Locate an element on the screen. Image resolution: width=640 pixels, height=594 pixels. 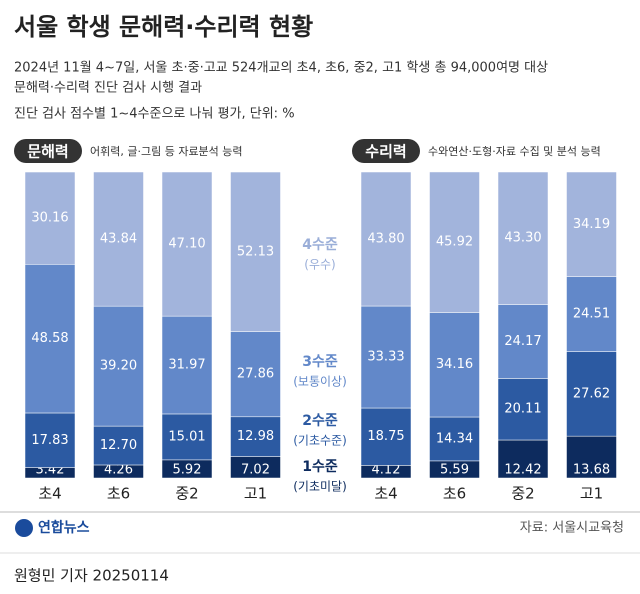
value-label: 48.58 is located at coordinates (49, 338).